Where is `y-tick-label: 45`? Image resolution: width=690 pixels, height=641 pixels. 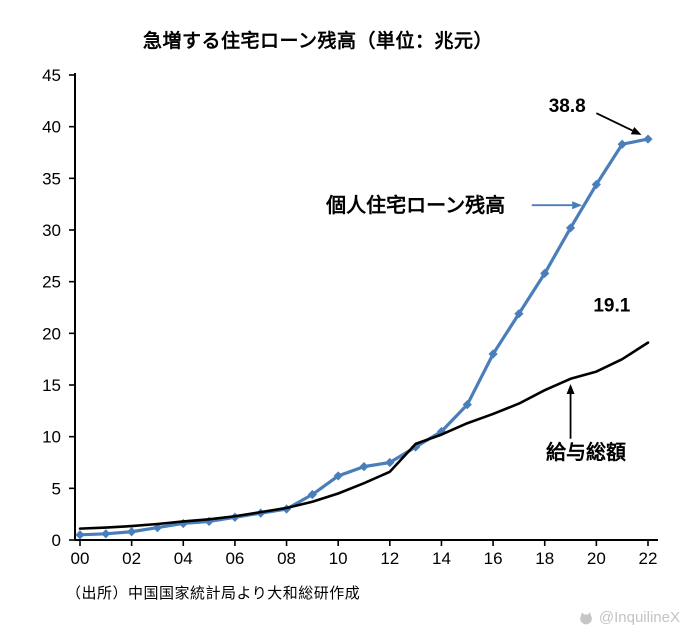 y-tick-label: 45 is located at coordinates (51, 75).